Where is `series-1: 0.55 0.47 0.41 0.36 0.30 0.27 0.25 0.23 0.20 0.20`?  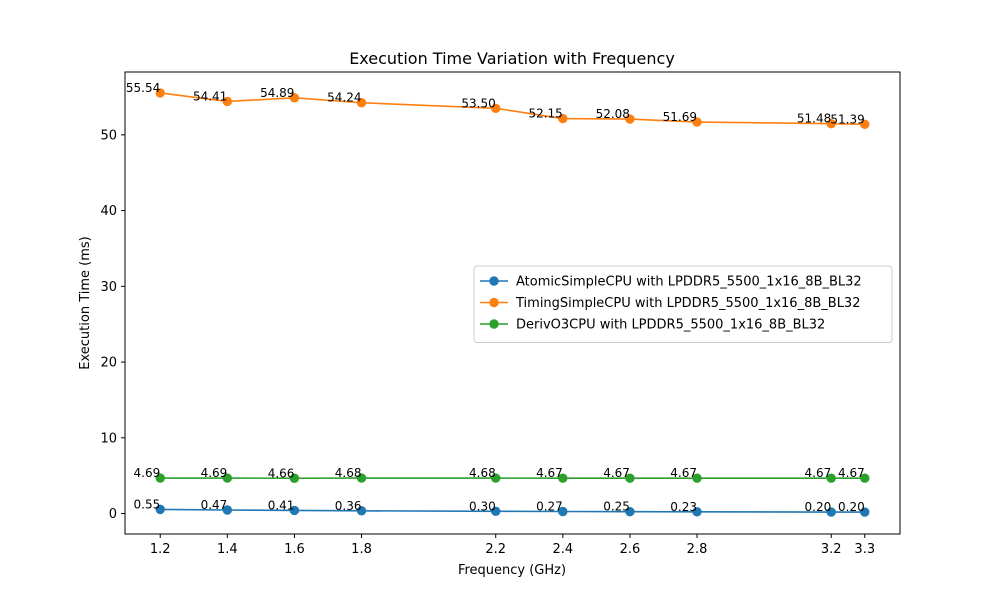
series-1: 0.55 0.47 0.41 0.36 0.30 0.27 0.25 0.23 0.20 0.20 is located at coordinates (502, 507).